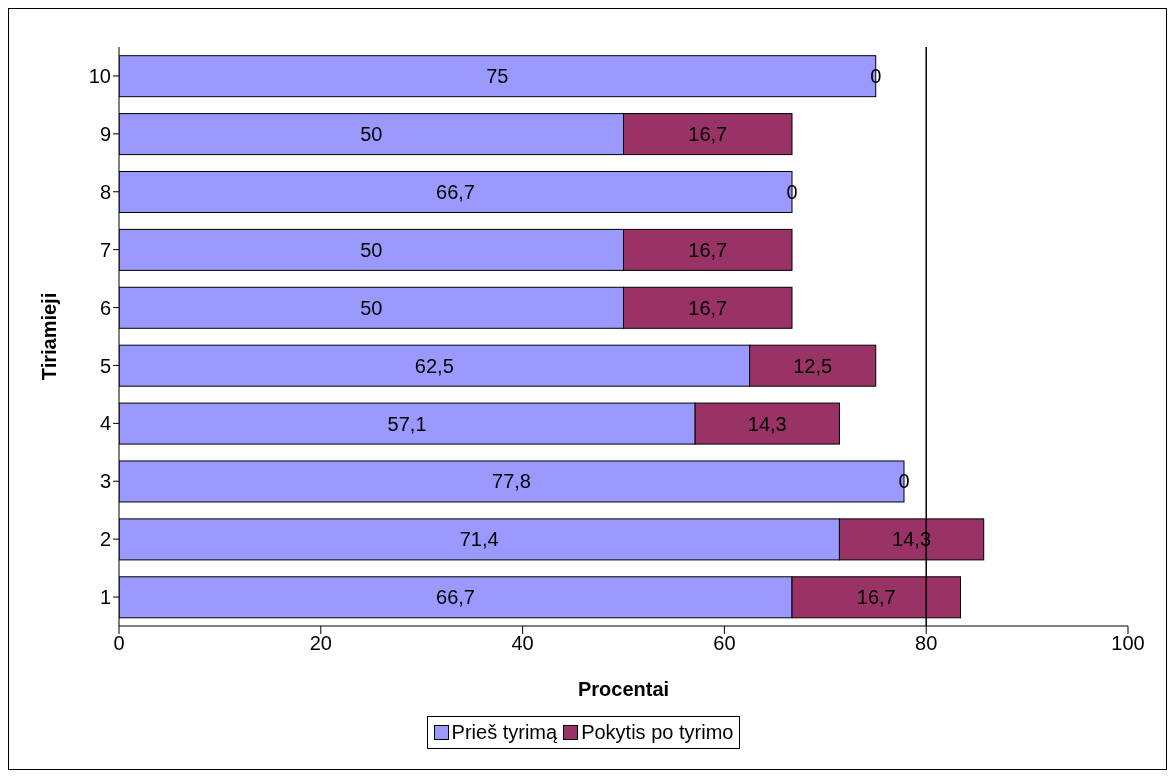 The height and width of the screenshot is (778, 1175). Describe the element at coordinates (119, 643) in the screenshot. I see `x-tick-label: 0` at that location.